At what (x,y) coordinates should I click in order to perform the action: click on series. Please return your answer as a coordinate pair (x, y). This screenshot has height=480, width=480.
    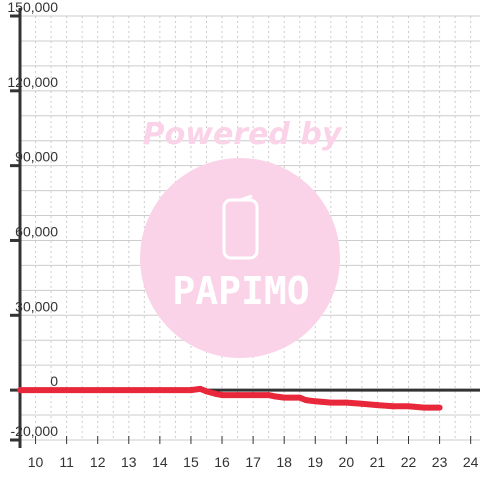
    Looking at the image, I should click on (230, 398).